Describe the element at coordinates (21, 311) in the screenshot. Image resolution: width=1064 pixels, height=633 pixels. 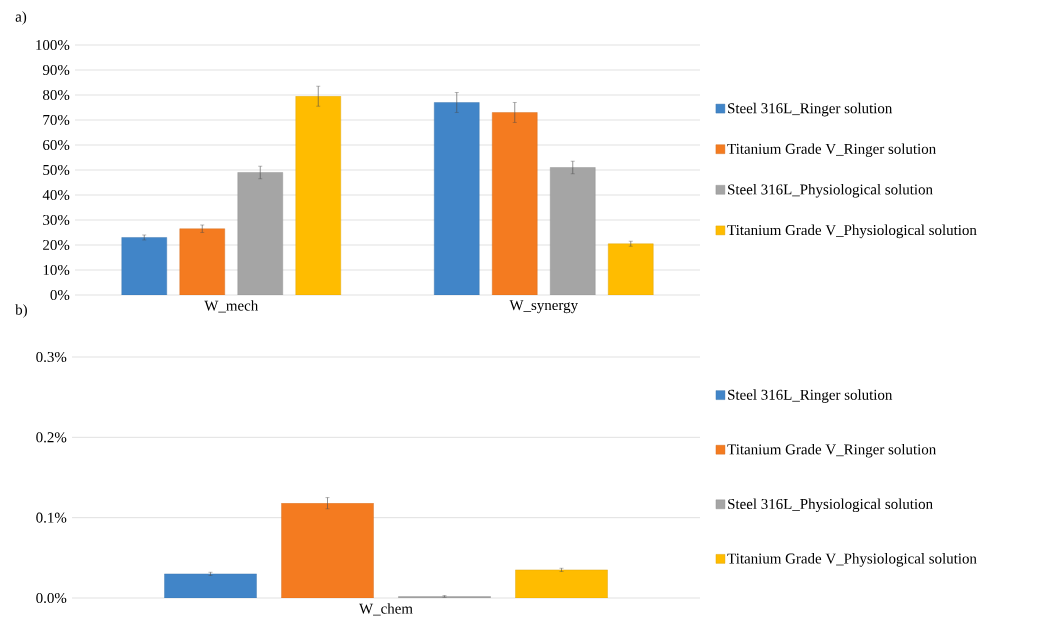
I see `chart-title: b)` at that location.